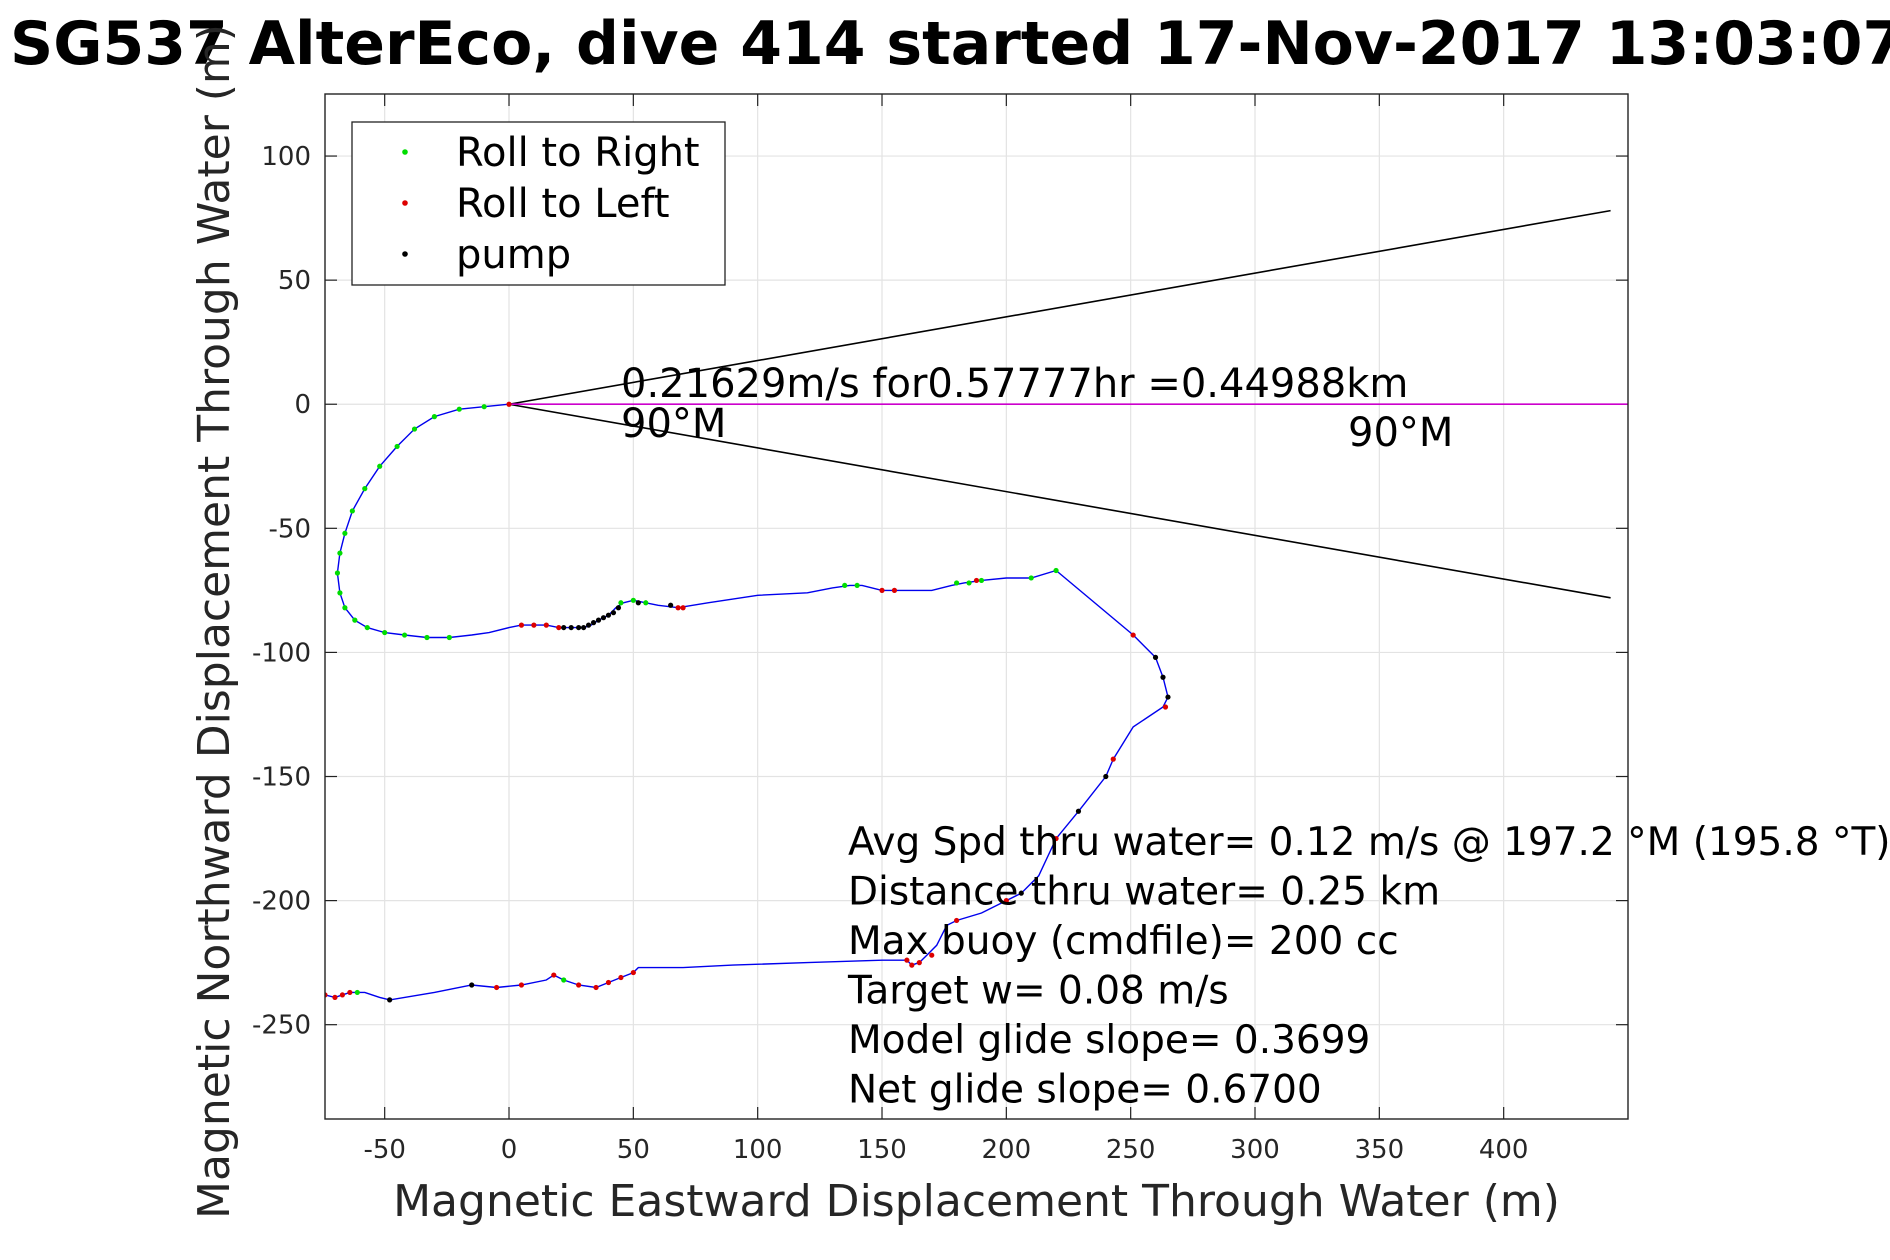  I want to click on y-tick-label: 50, so click(294, 281).